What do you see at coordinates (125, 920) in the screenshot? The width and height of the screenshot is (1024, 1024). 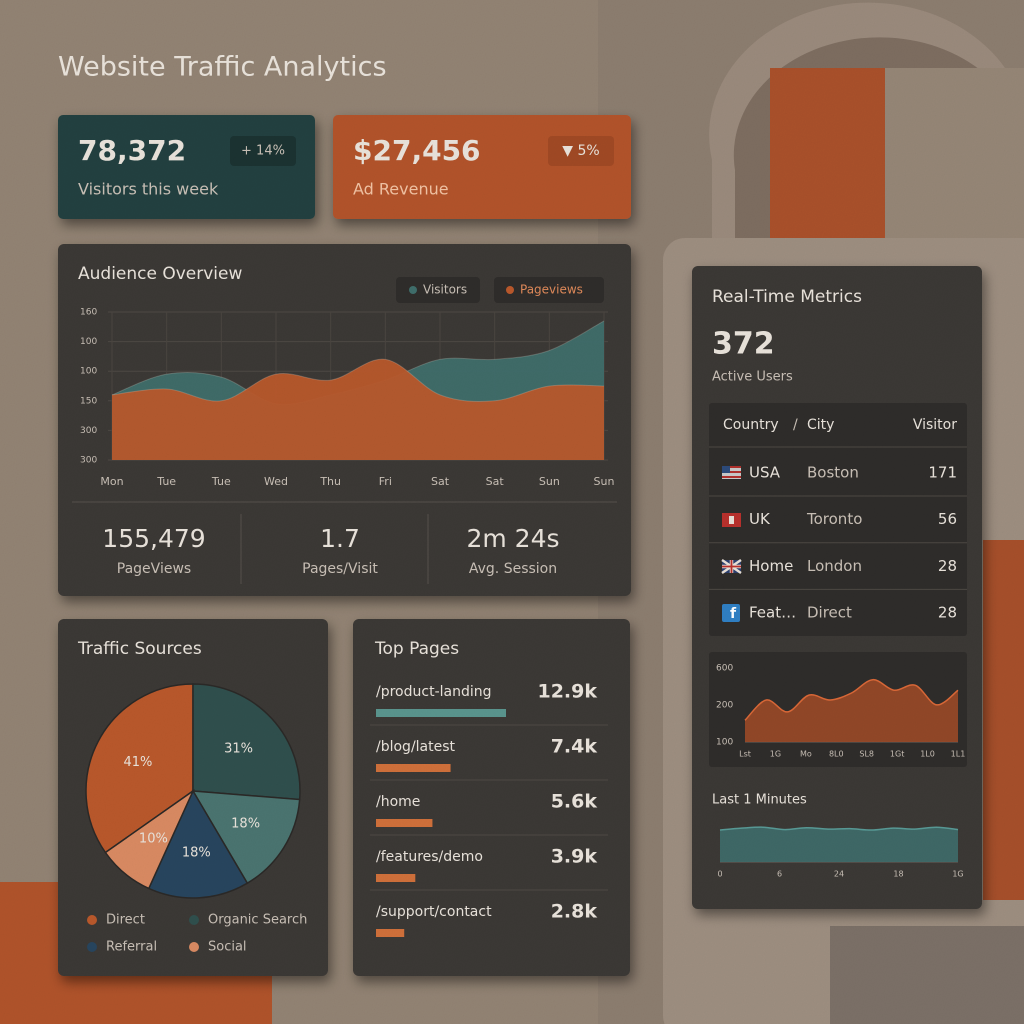 I see `legend-label: Direct` at bounding box center [125, 920].